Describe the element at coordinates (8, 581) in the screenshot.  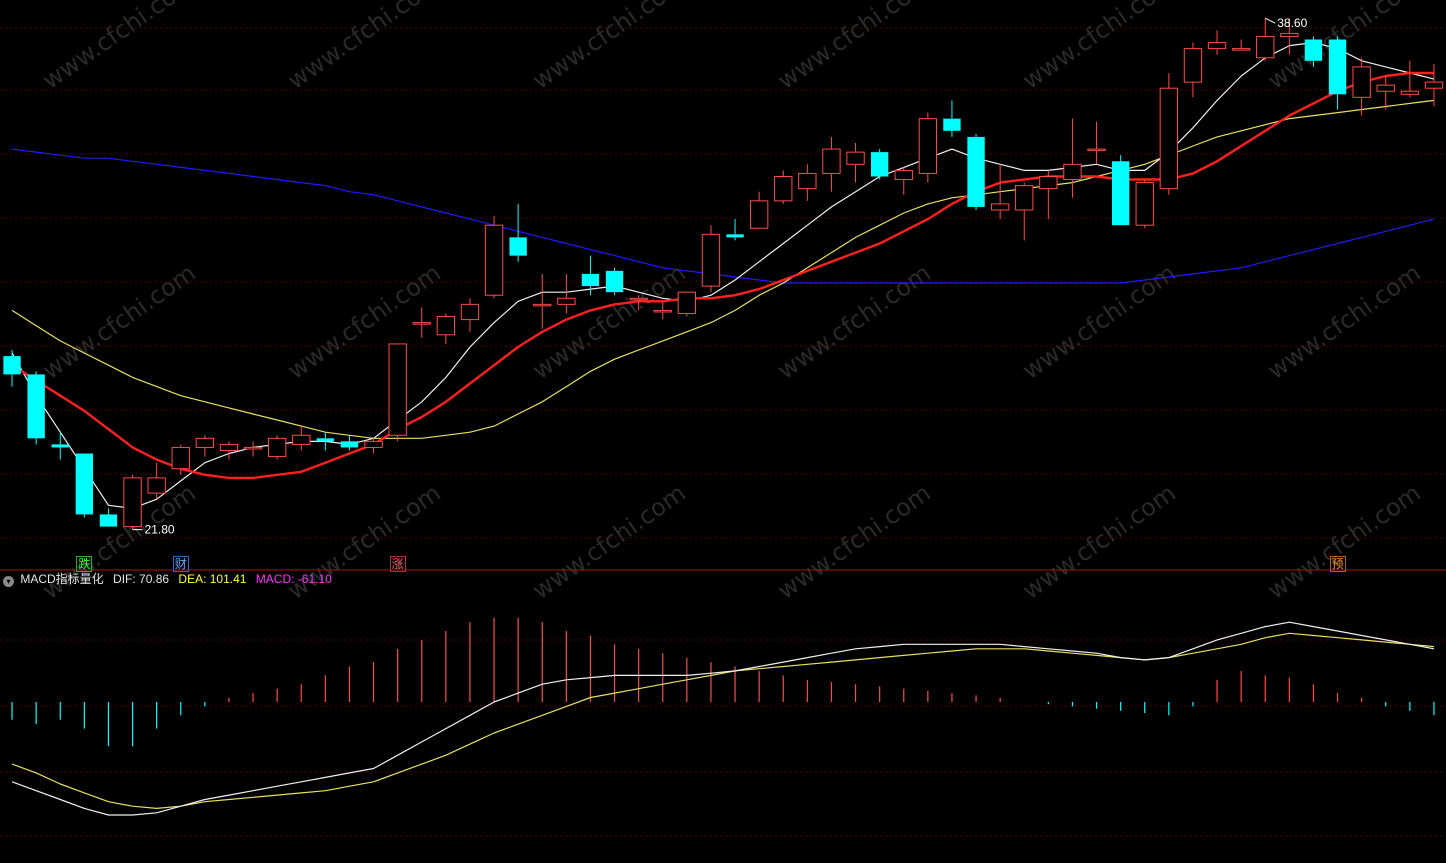
I see `chevron-down-icon: ▾` at that location.